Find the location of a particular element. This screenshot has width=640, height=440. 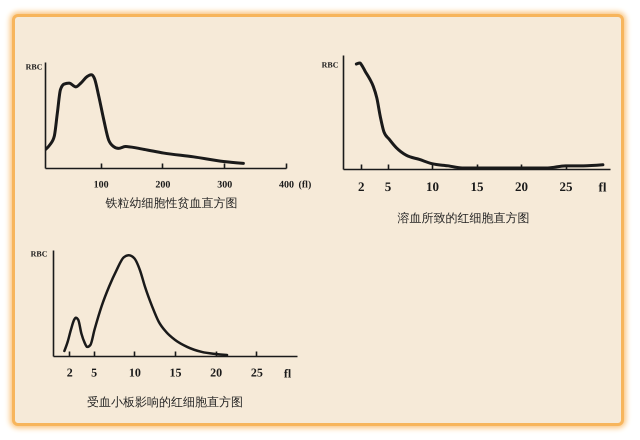

text: 溶血所致的红细胞直方图 is located at coordinates (464, 218).